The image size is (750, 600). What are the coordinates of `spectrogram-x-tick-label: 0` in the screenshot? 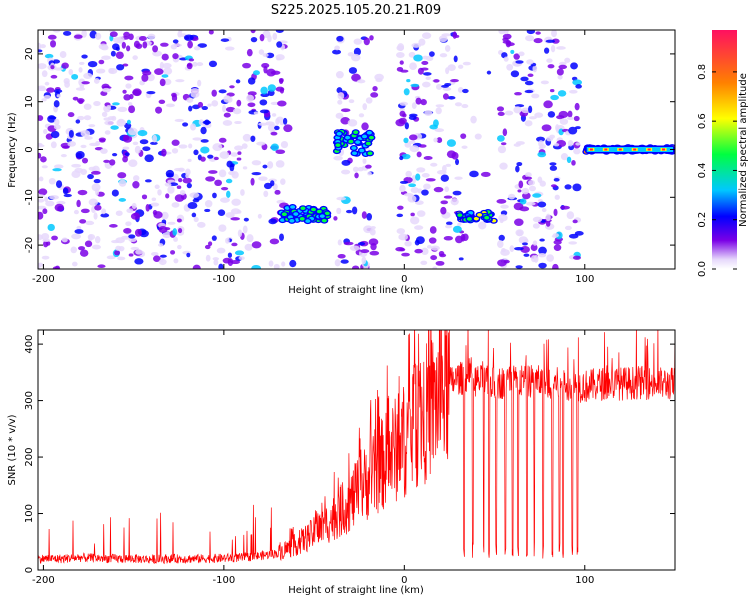 It's located at (404, 279).